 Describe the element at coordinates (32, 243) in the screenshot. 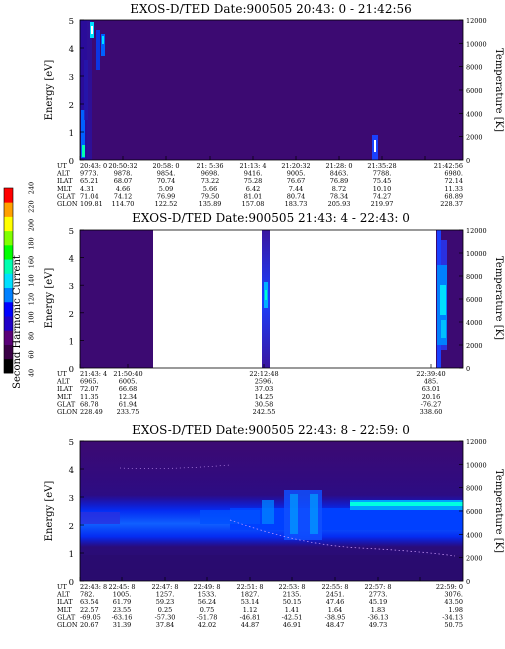

I see `colorbar-tick-label: 180` at that location.